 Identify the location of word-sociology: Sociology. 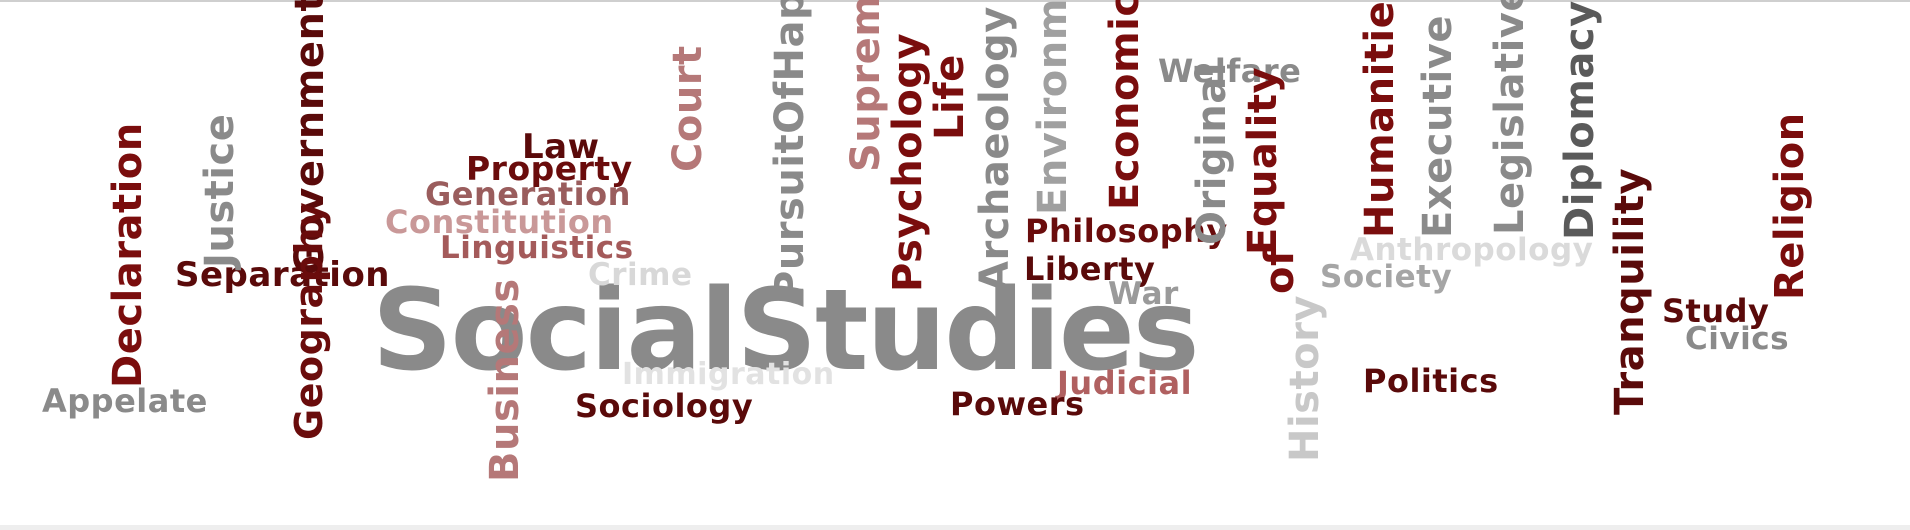
(664, 406).